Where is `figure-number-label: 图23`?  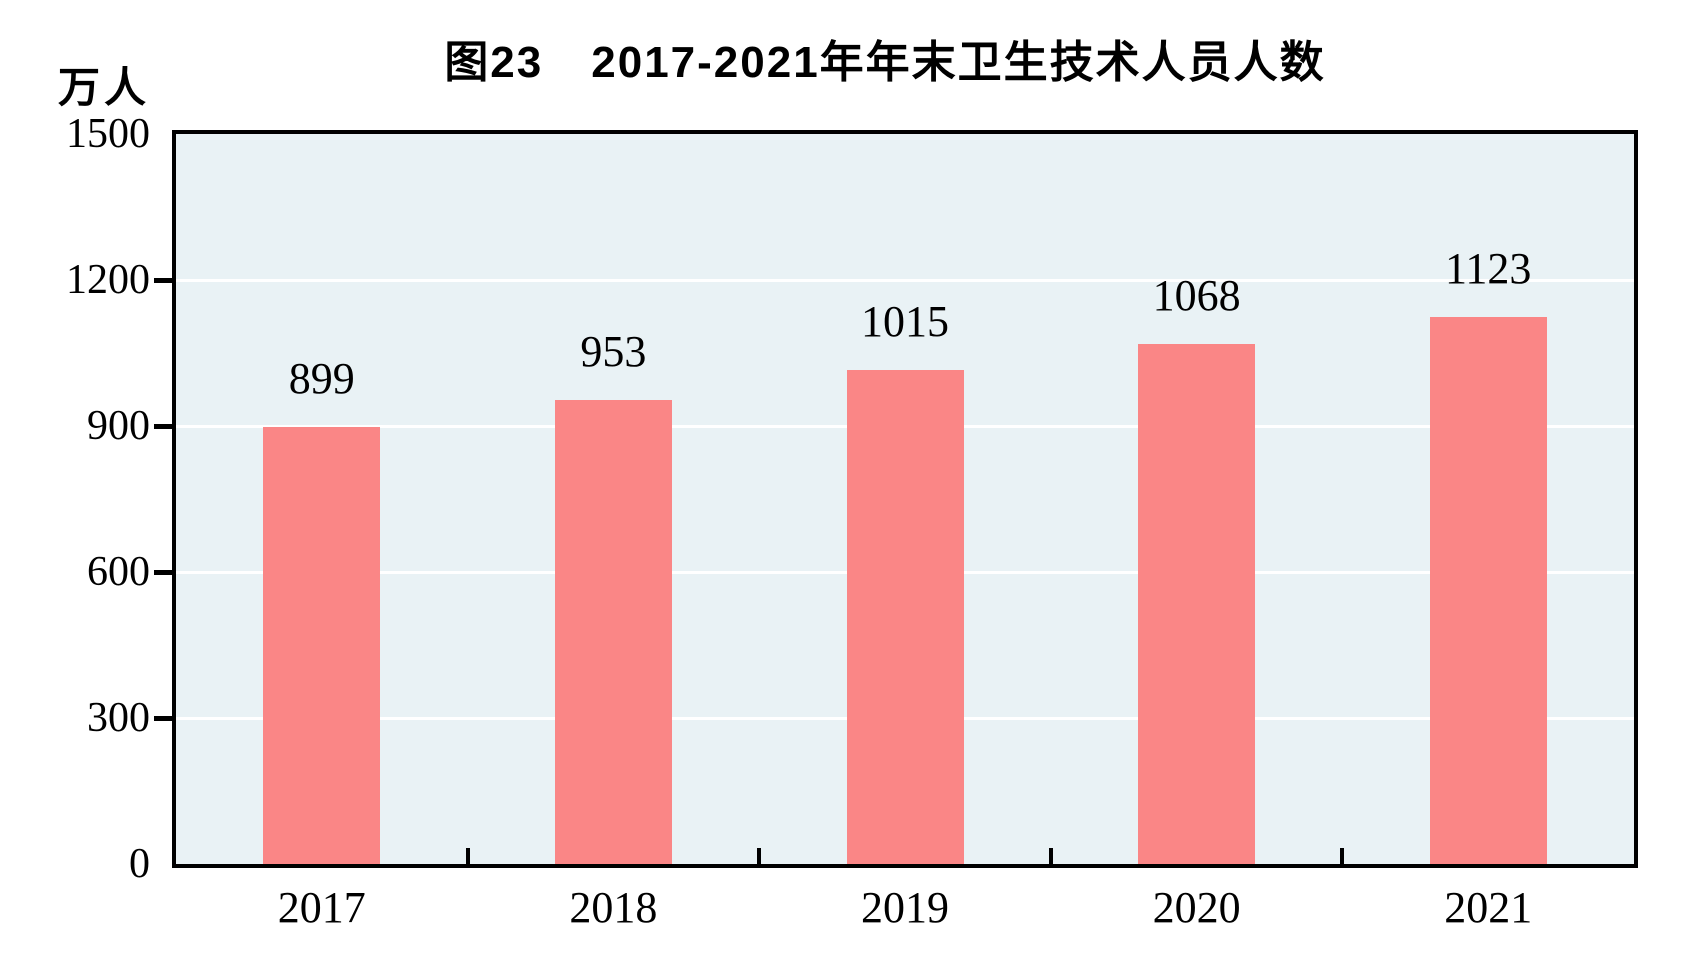
figure-number-label: 图23 is located at coordinates (494, 62).